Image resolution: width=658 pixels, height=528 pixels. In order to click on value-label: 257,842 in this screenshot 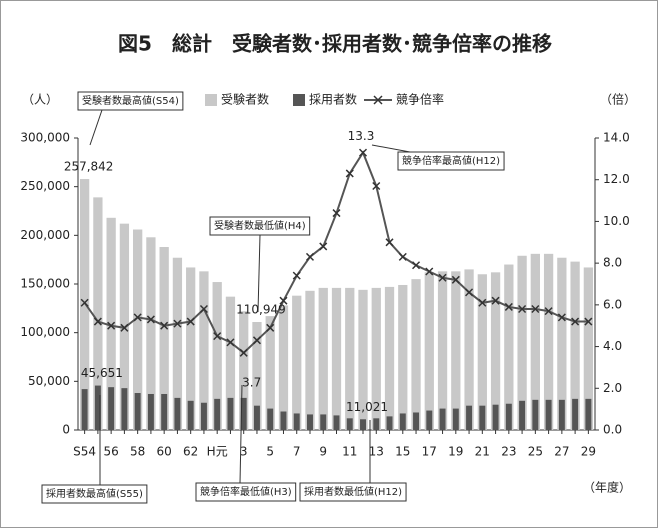, I will do `click(89, 167)`.